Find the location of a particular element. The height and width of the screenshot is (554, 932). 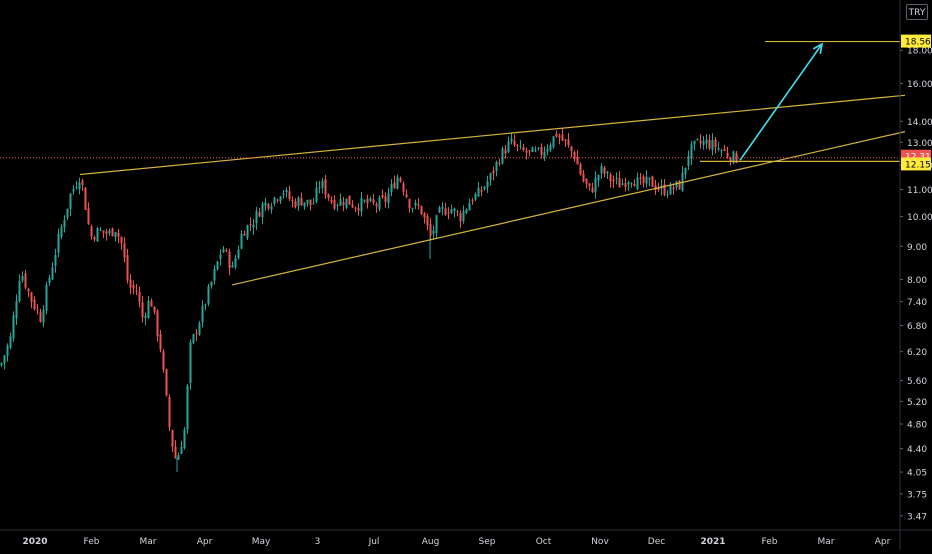

trendline is located at coordinates (492, 135).